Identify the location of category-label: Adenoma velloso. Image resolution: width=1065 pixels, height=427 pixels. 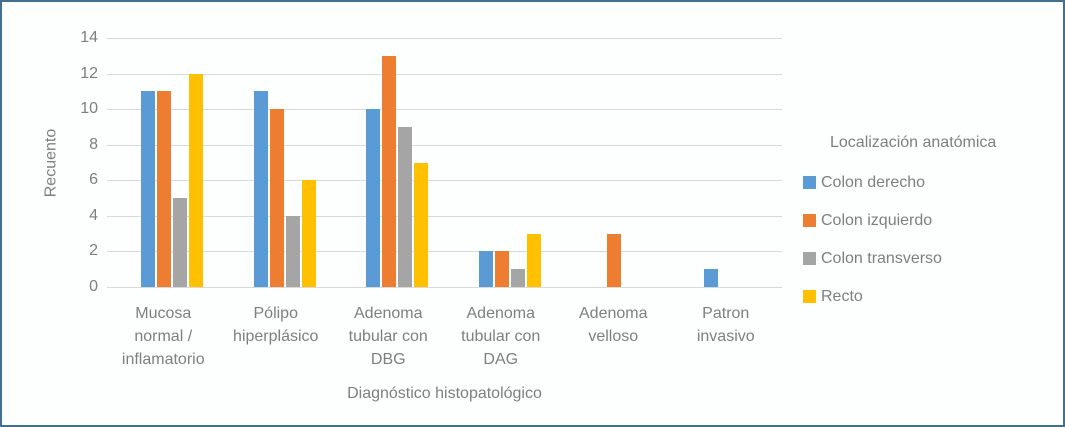
(613, 325).